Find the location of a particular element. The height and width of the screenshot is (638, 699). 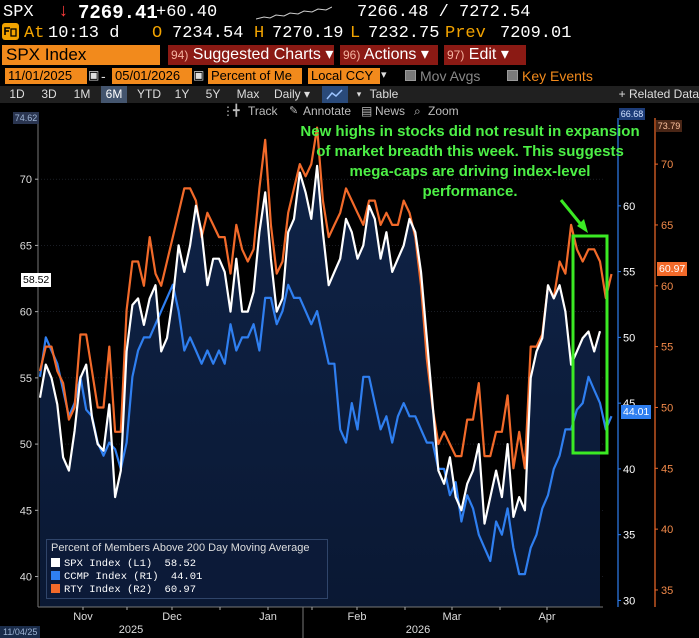

security-field: SPX Index is located at coordinates (81, 55).